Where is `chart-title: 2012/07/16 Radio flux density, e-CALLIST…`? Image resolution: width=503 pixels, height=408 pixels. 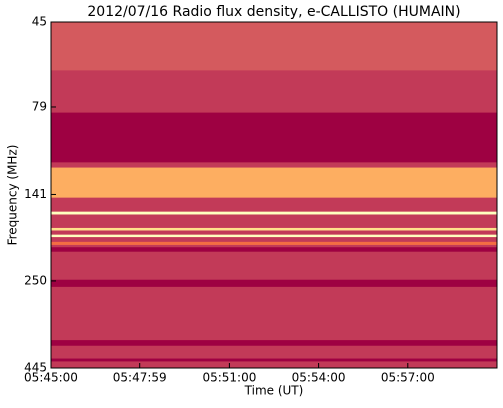
chart-title: 2012/07/16 Radio flux density, e-CALLIST… is located at coordinates (273, 12).